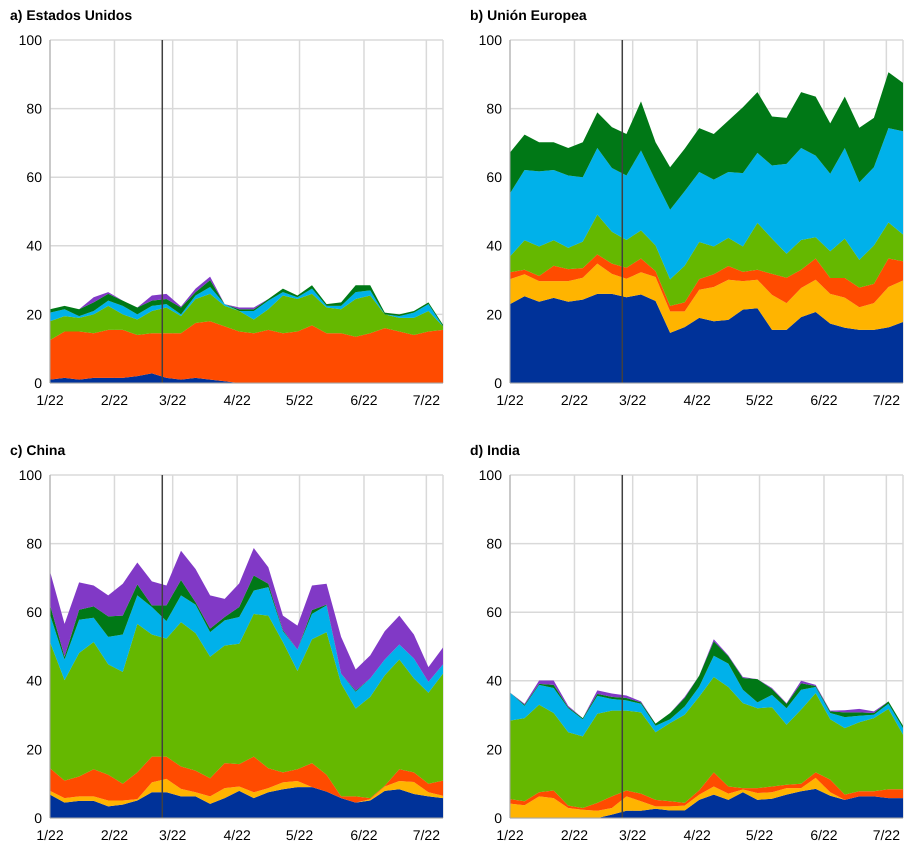 This screenshot has width=910, height=845. Describe the element at coordinates (38, 450) in the screenshot. I see `chart-title: c) China` at that location.